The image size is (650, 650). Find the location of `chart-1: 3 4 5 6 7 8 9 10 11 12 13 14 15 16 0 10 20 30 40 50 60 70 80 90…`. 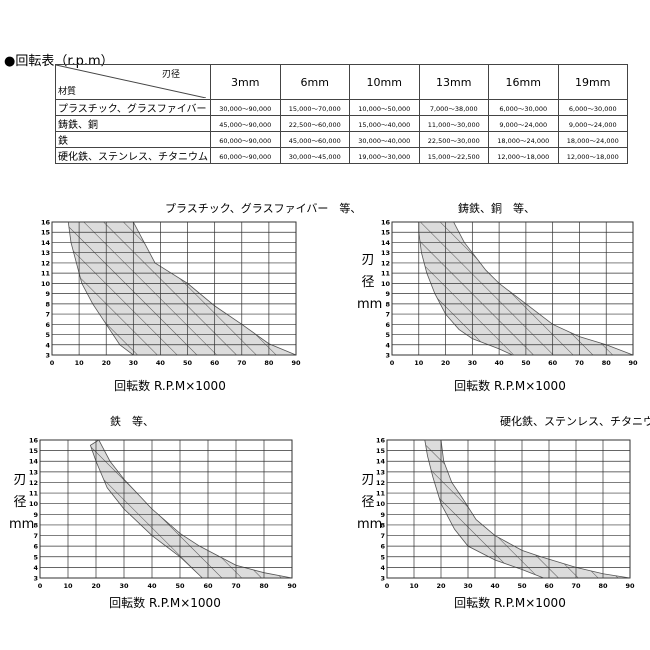

chart-1: 3 4 5 6 7 8 9 10 11 12 13 14 15 16 0 10 20 30 40 50 60 70 80 90… is located at coordinates (201, 297).